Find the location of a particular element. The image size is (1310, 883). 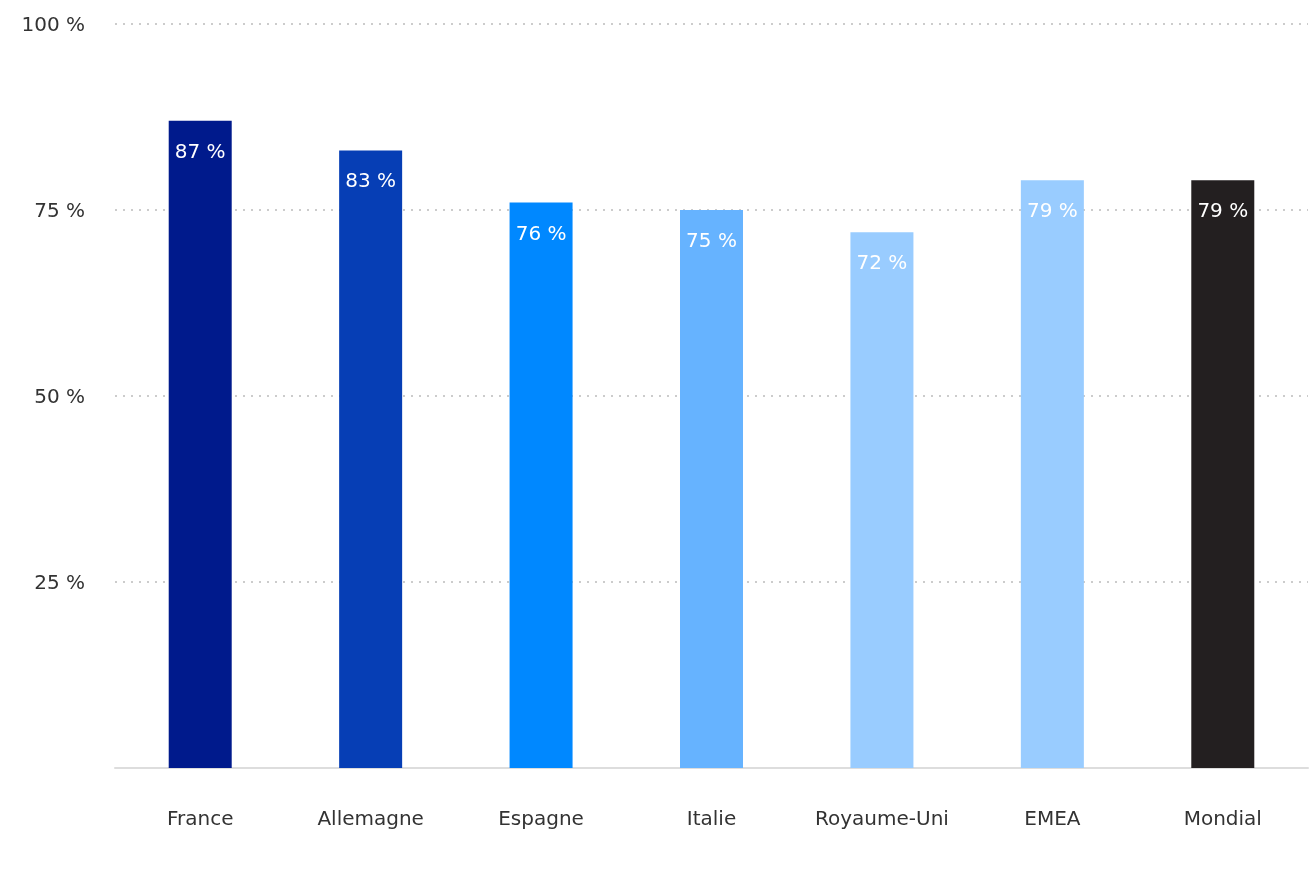

y-tick-label: 100 % is located at coordinates (53, 24).